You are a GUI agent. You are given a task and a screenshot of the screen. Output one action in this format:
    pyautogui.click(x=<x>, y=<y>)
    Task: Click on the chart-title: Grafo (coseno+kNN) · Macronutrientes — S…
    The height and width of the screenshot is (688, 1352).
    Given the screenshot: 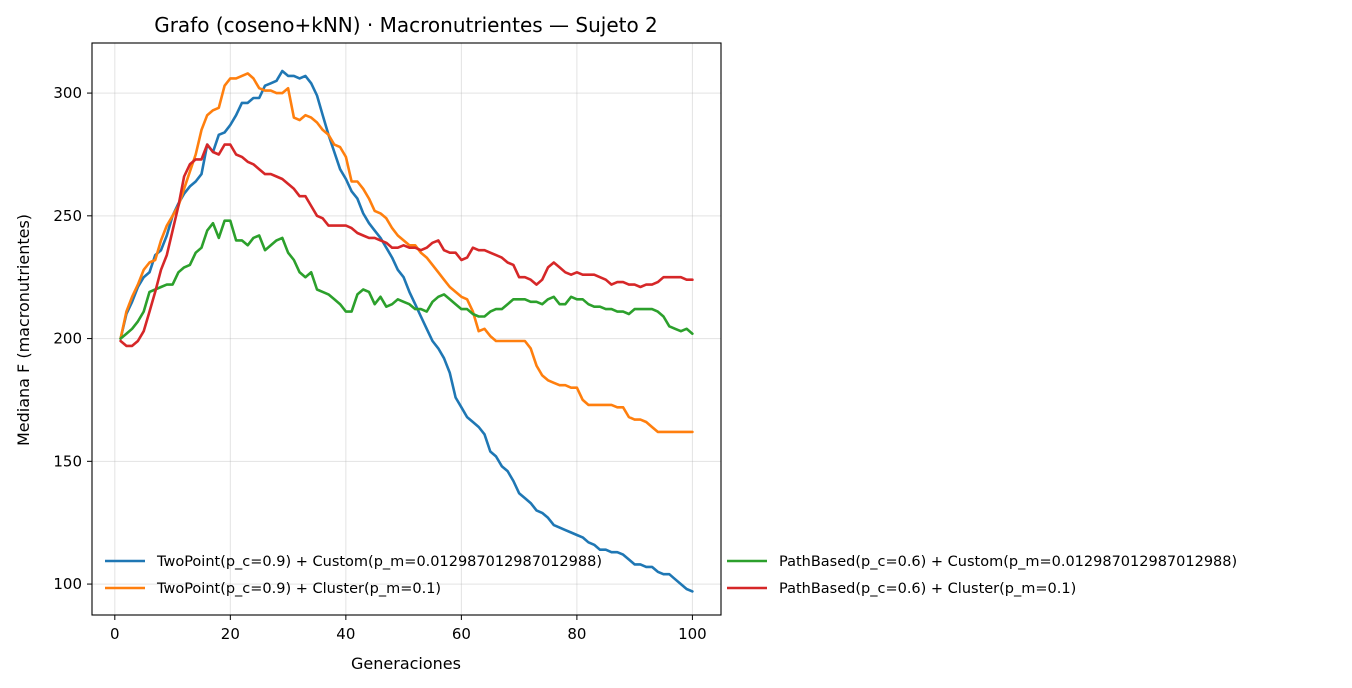 What is the action you would take?
    pyautogui.click(x=406, y=25)
    